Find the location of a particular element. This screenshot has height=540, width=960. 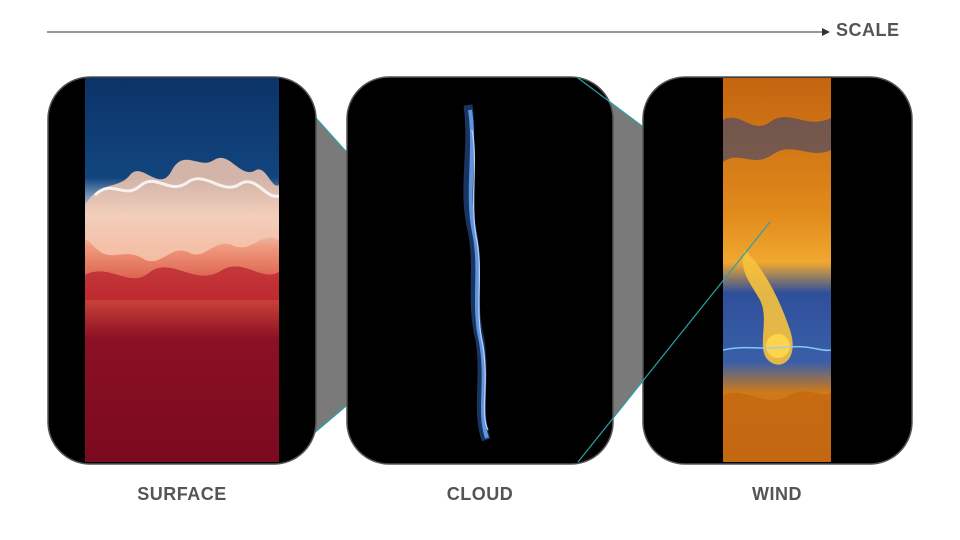

wind-label: WIND is located at coordinates (777, 494).